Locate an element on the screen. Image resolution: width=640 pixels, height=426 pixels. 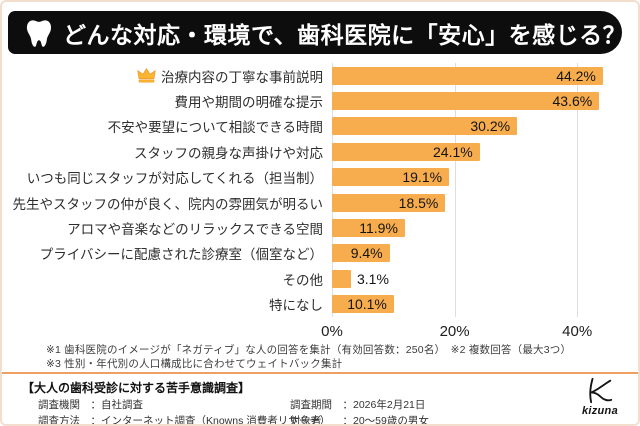
bar: 10.1% is located at coordinates (363, 304).